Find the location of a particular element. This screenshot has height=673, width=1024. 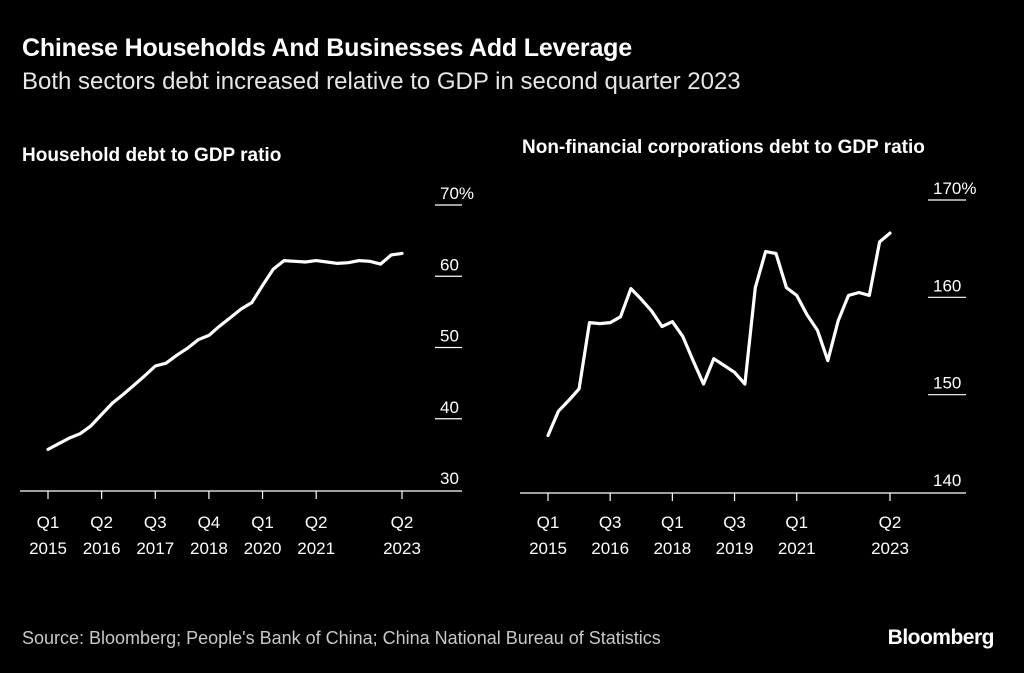

household-xtick-label: 2016 is located at coordinates (102, 548).